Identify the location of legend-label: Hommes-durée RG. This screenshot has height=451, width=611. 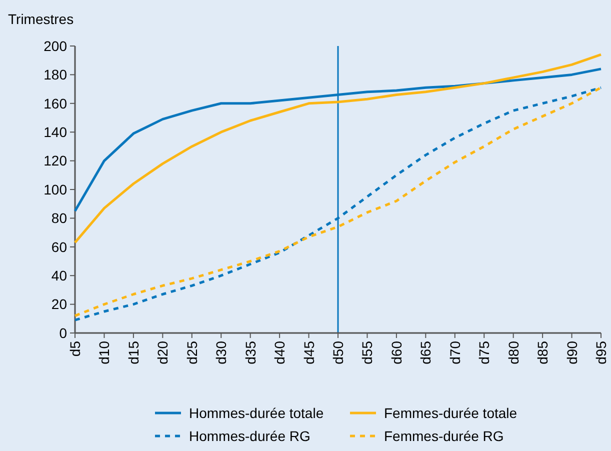
(249, 436).